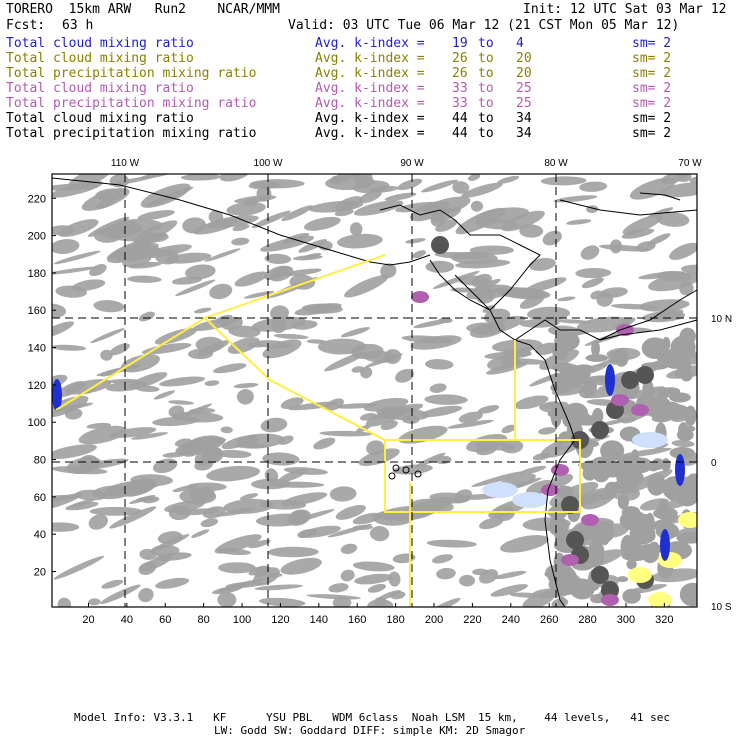 This screenshot has height=740, width=740. I want to click on x-tick-label: 280, so click(587, 620).